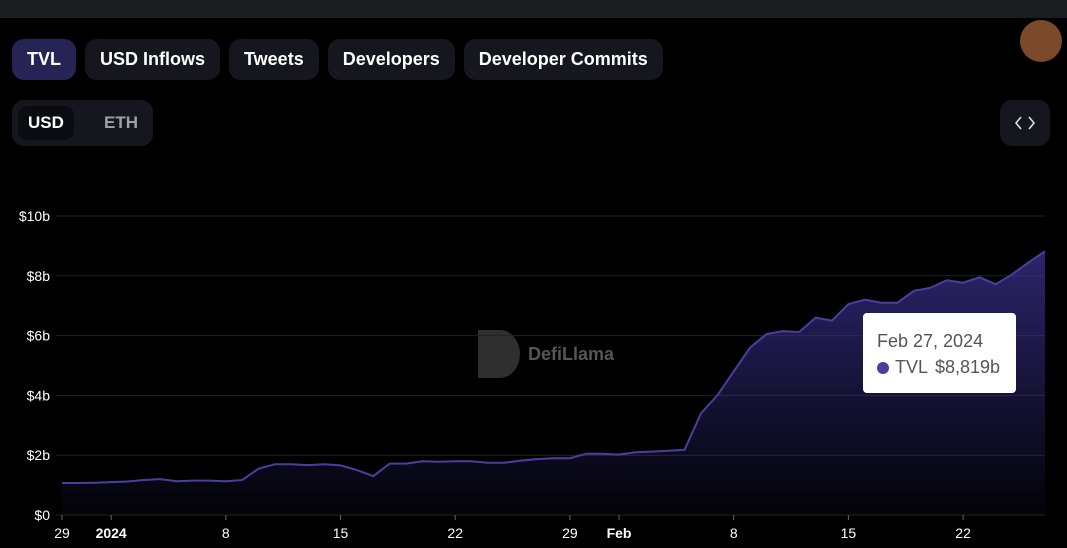 This screenshot has height=548, width=1067. I want to click on tooltip-marker, so click(883, 368).